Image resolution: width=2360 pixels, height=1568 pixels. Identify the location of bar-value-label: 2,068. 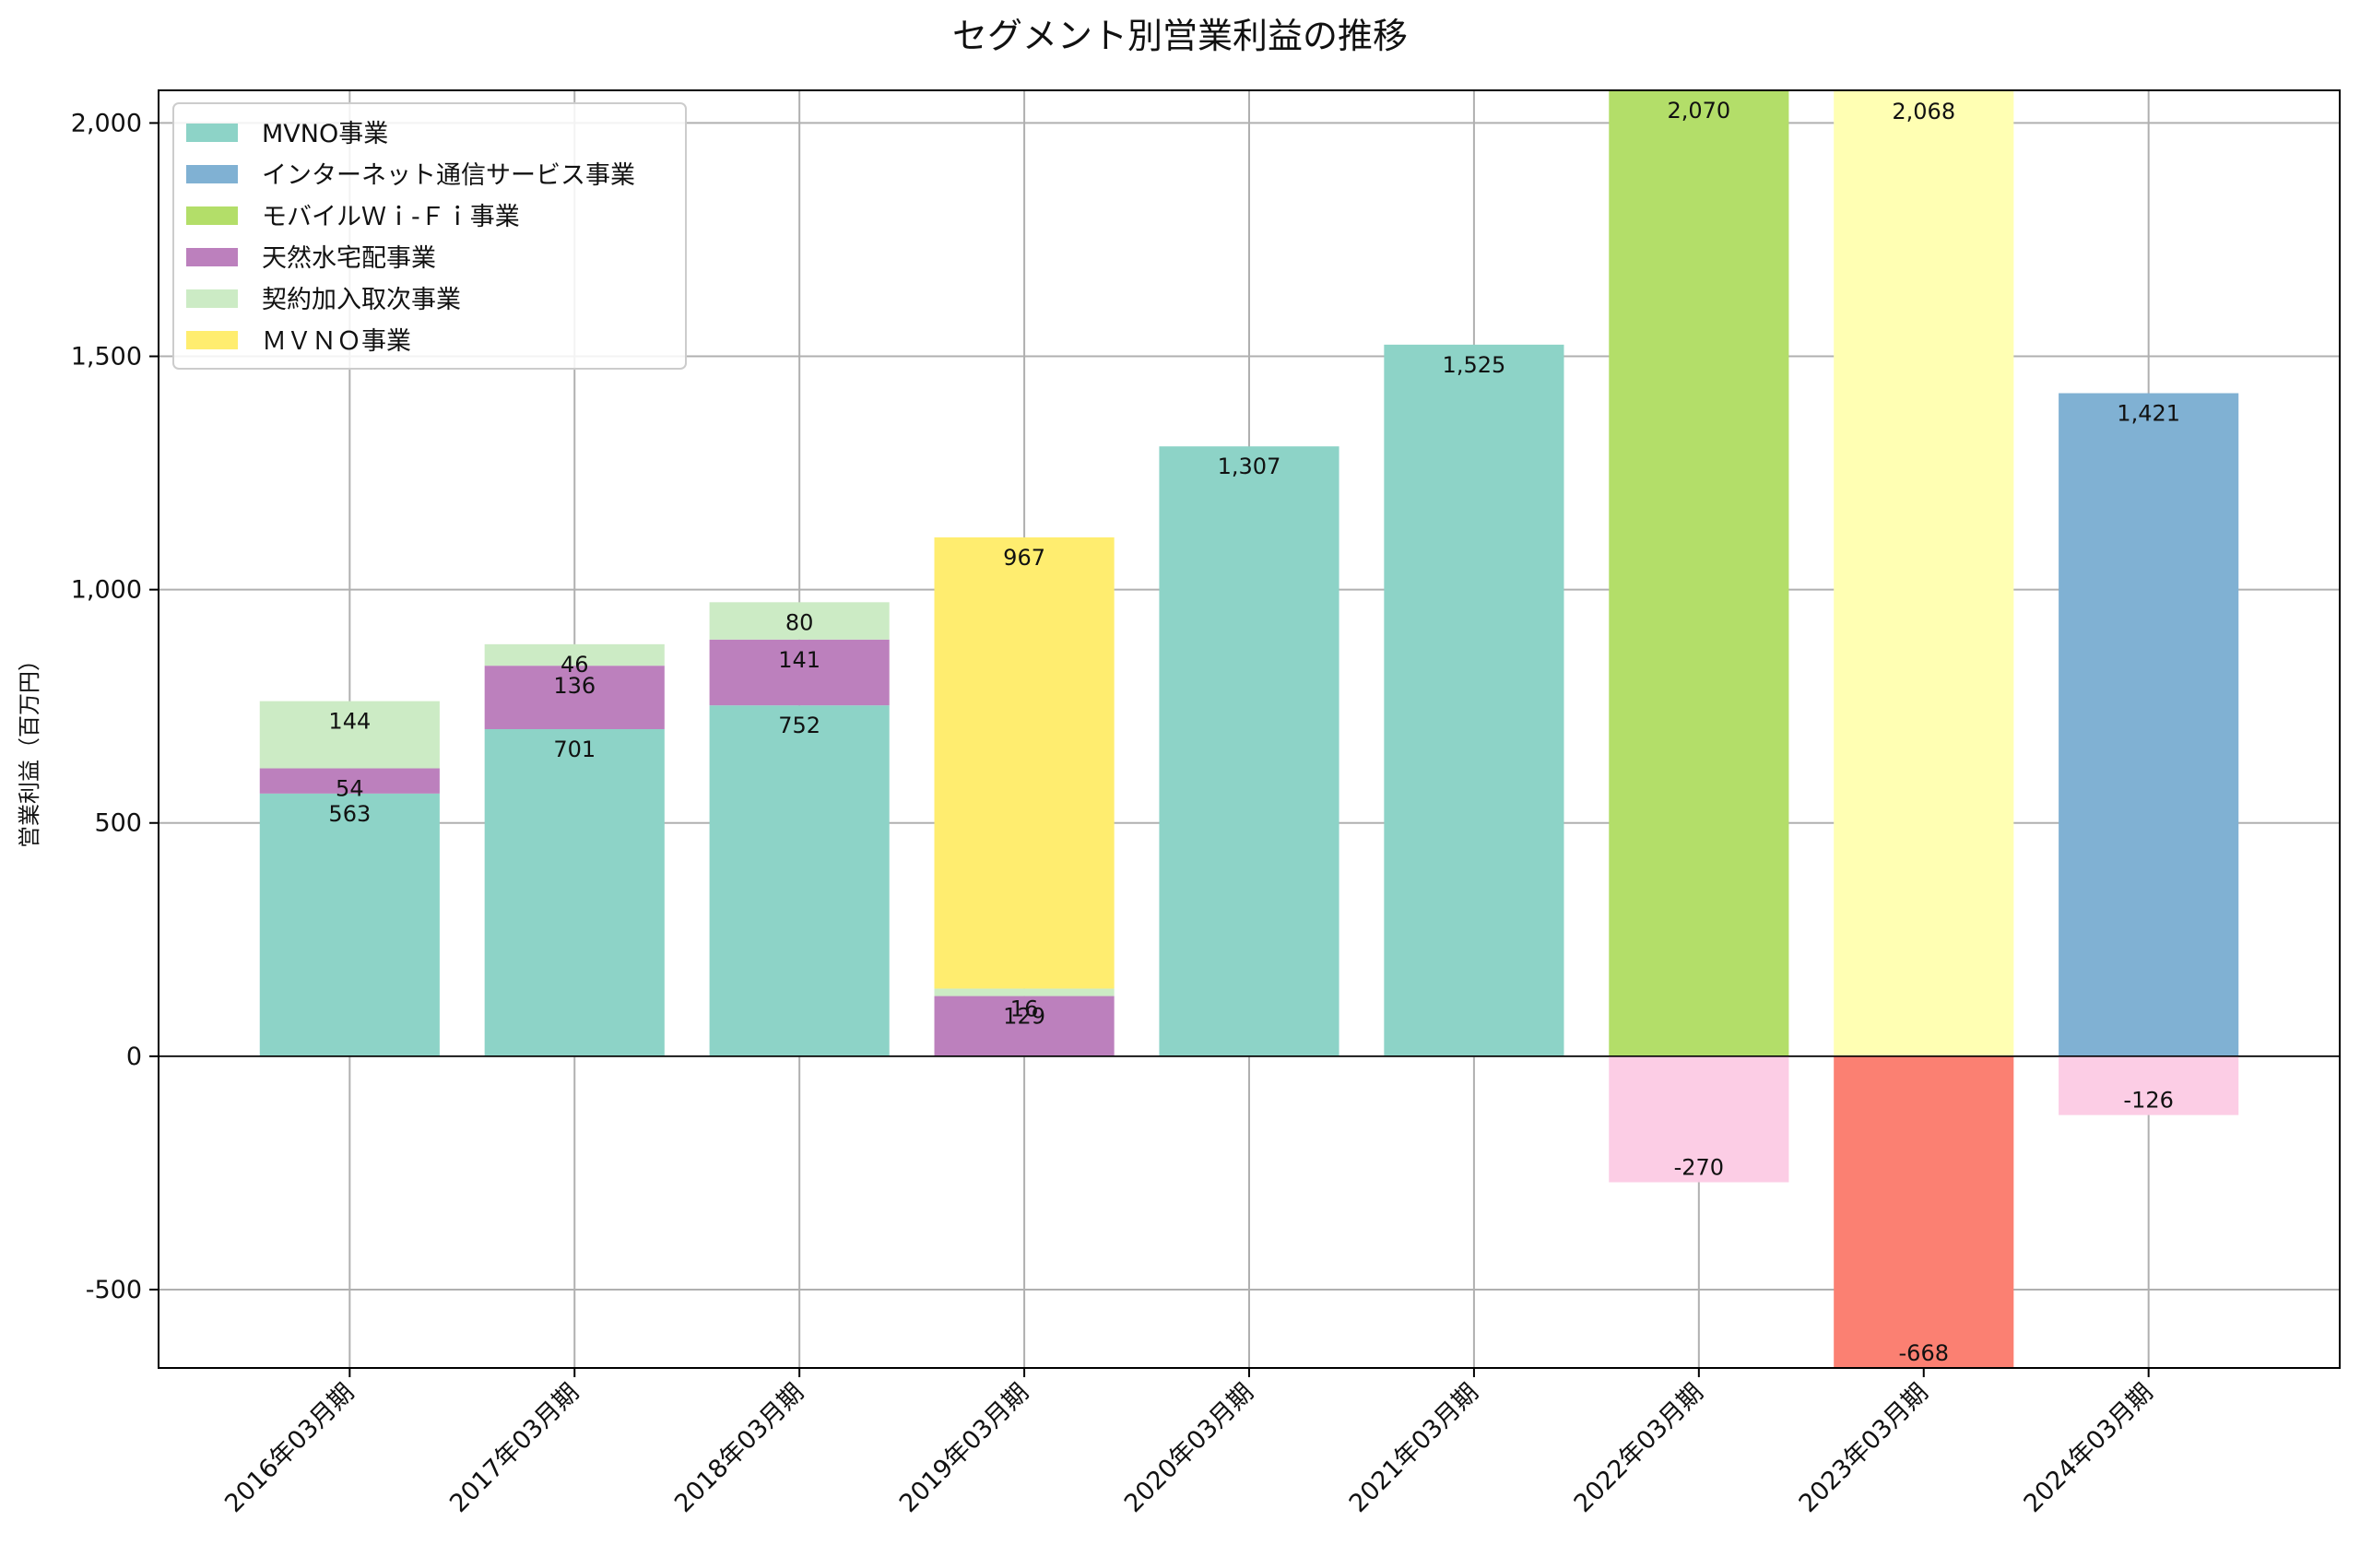
(1923, 112).